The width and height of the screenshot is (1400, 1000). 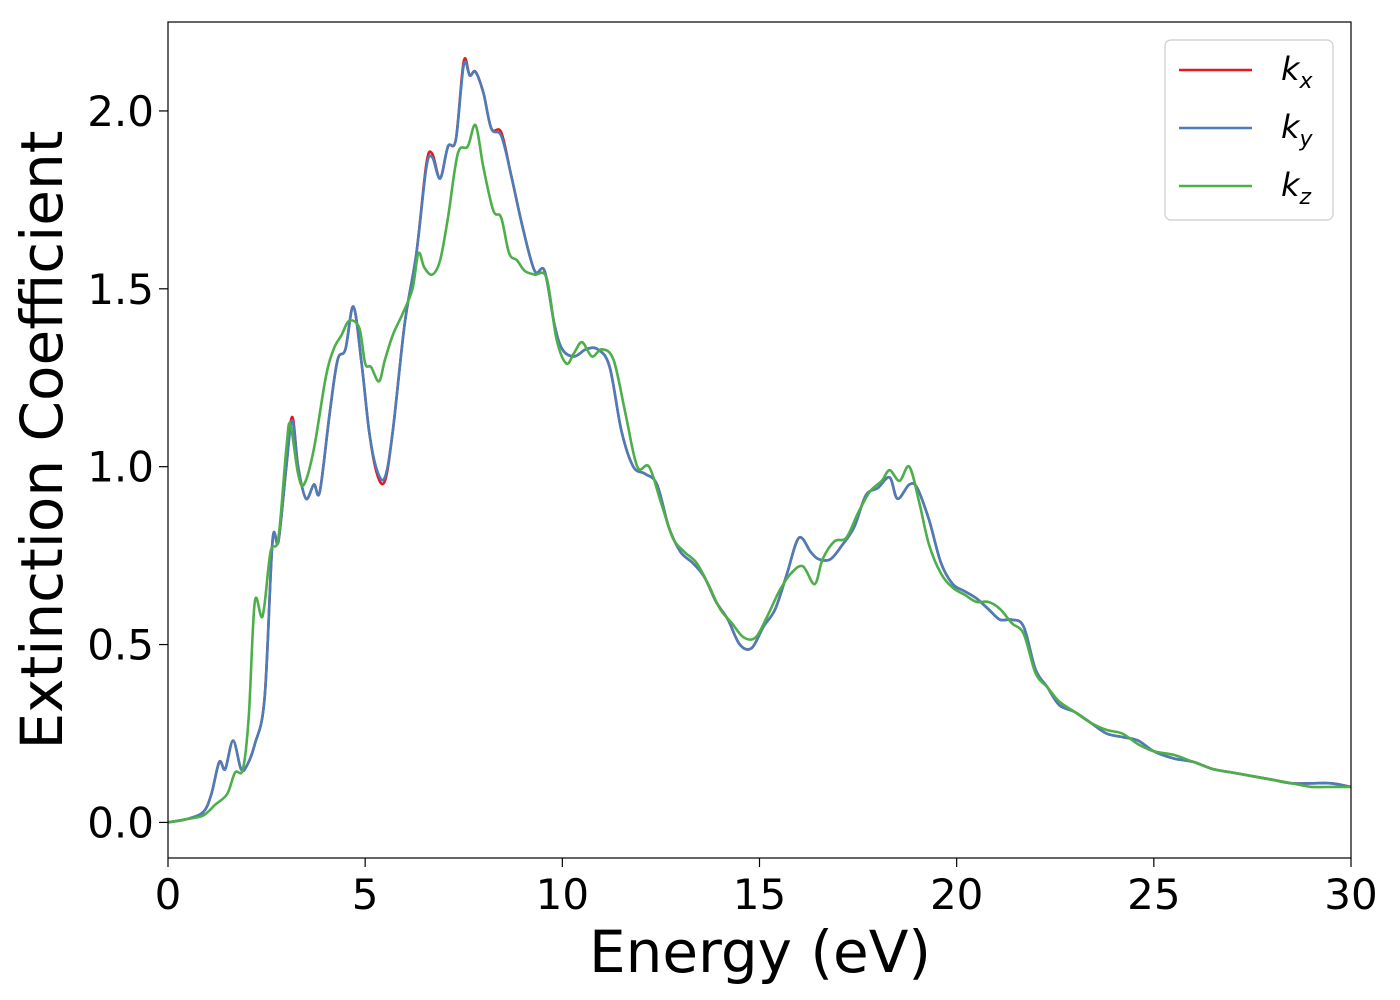 What do you see at coordinates (42, 440) in the screenshot?
I see `y-axis-title: Extinction Coefficient` at bounding box center [42, 440].